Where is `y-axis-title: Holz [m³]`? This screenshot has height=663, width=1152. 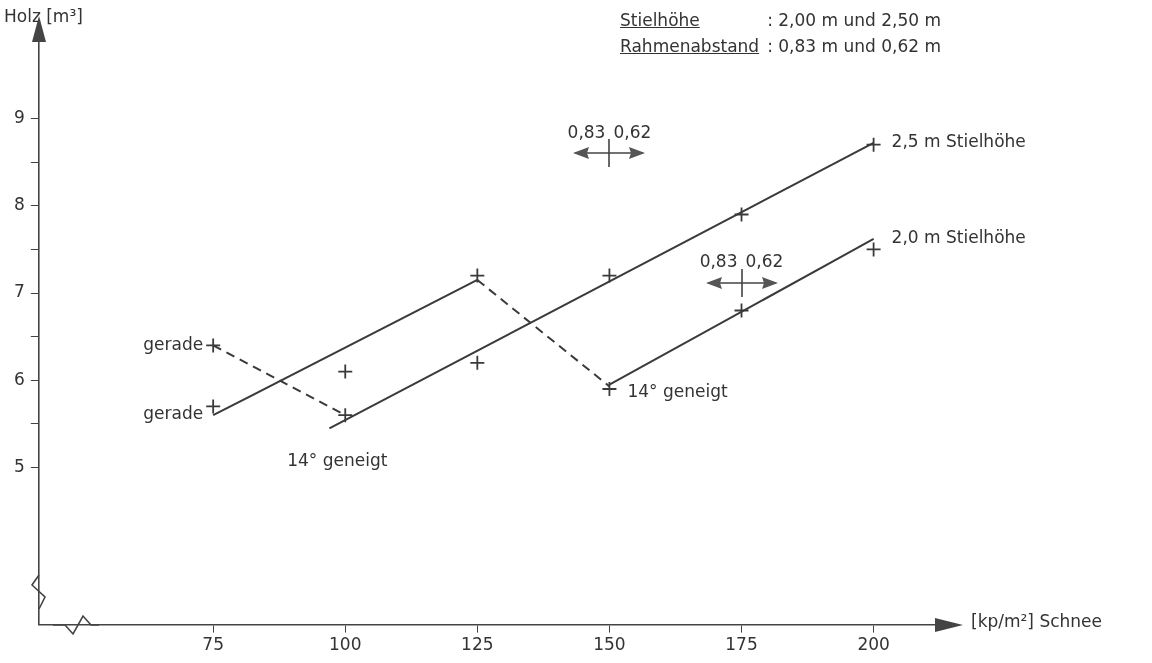 y-axis-title: Holz [m³] is located at coordinates (43, 16).